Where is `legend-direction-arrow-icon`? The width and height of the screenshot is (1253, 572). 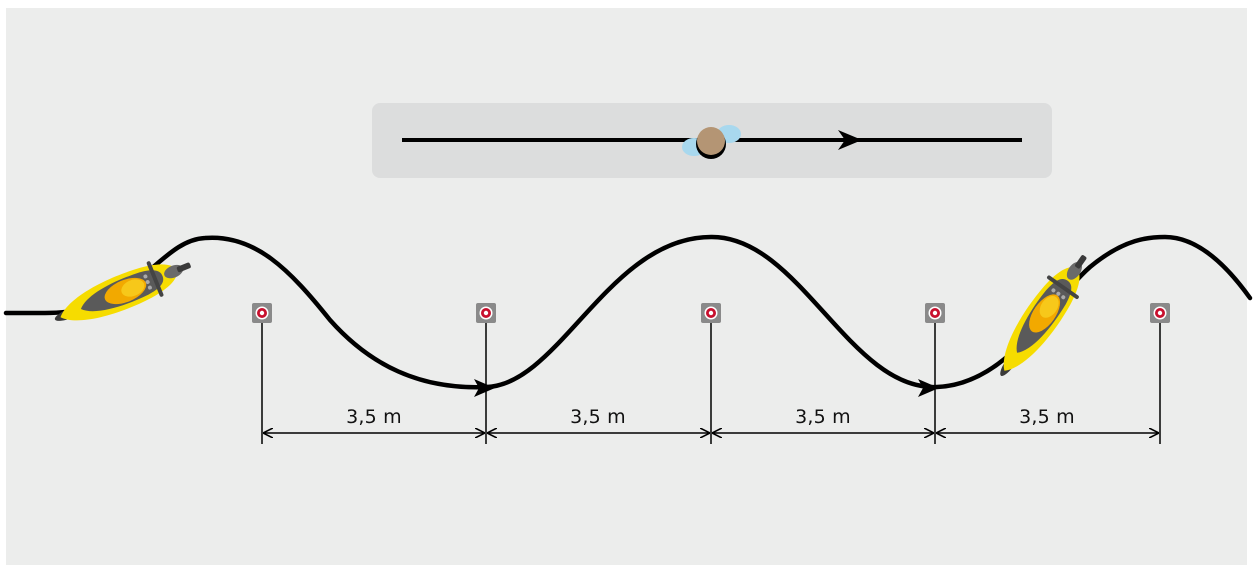
legend-direction-arrow-icon is located at coordinates (850, 140).